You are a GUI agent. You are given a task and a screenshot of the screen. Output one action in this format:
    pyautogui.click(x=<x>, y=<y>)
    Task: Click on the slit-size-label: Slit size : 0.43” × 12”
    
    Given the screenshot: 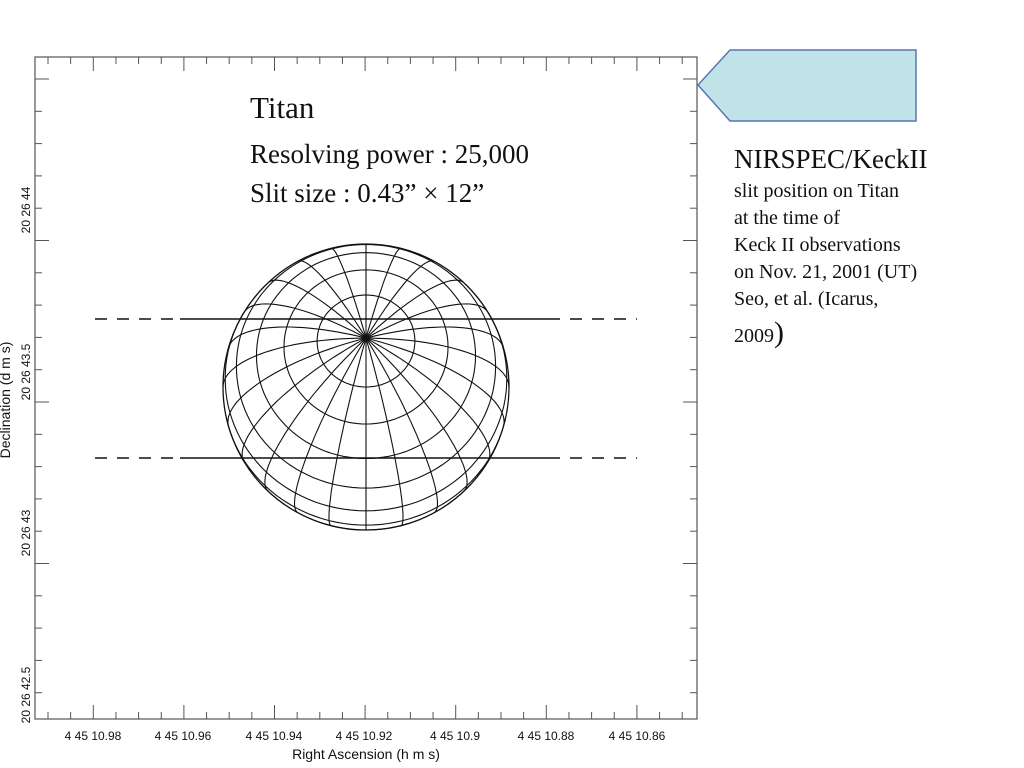 What is the action you would take?
    pyautogui.click(x=367, y=193)
    